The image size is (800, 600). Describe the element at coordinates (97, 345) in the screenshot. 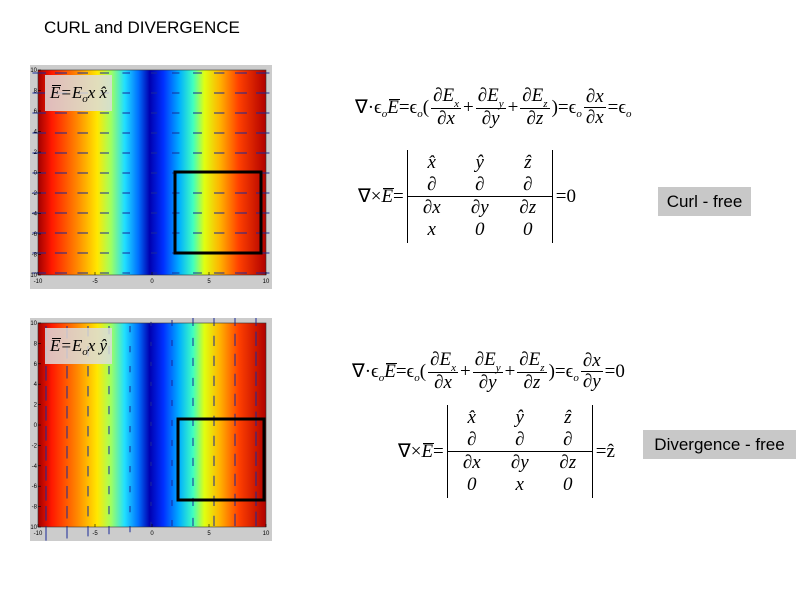

I see `label-rest: x ŷ` at that location.